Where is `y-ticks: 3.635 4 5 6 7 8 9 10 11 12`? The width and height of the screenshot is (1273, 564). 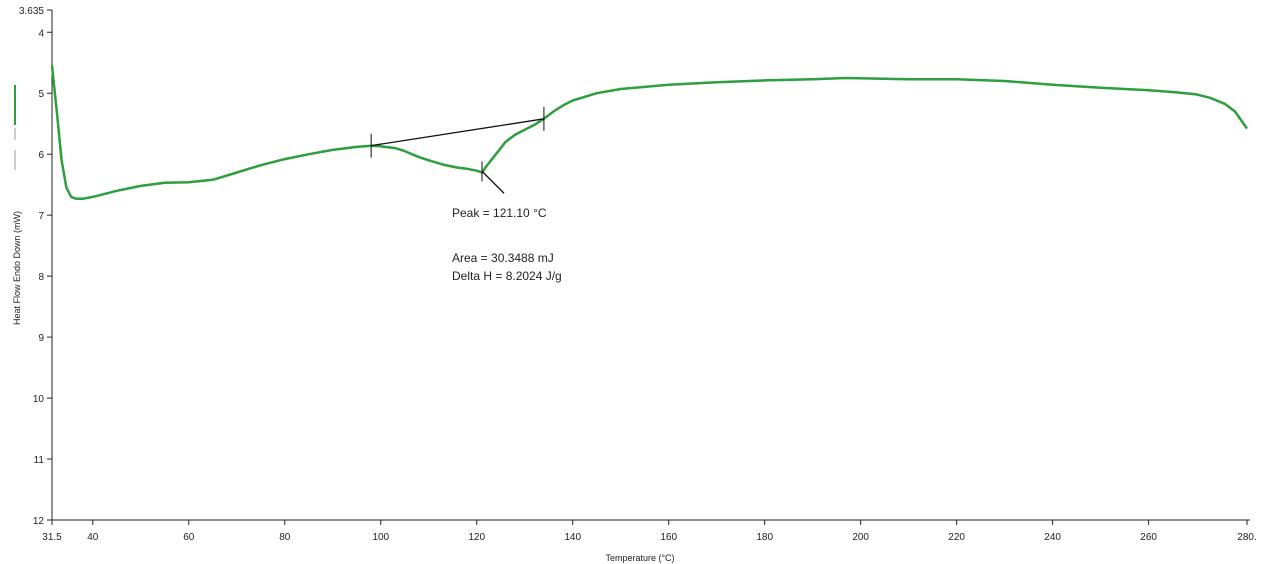
y-ticks: 3.635 4 5 6 7 8 9 10 11 12 is located at coordinates (35, 266).